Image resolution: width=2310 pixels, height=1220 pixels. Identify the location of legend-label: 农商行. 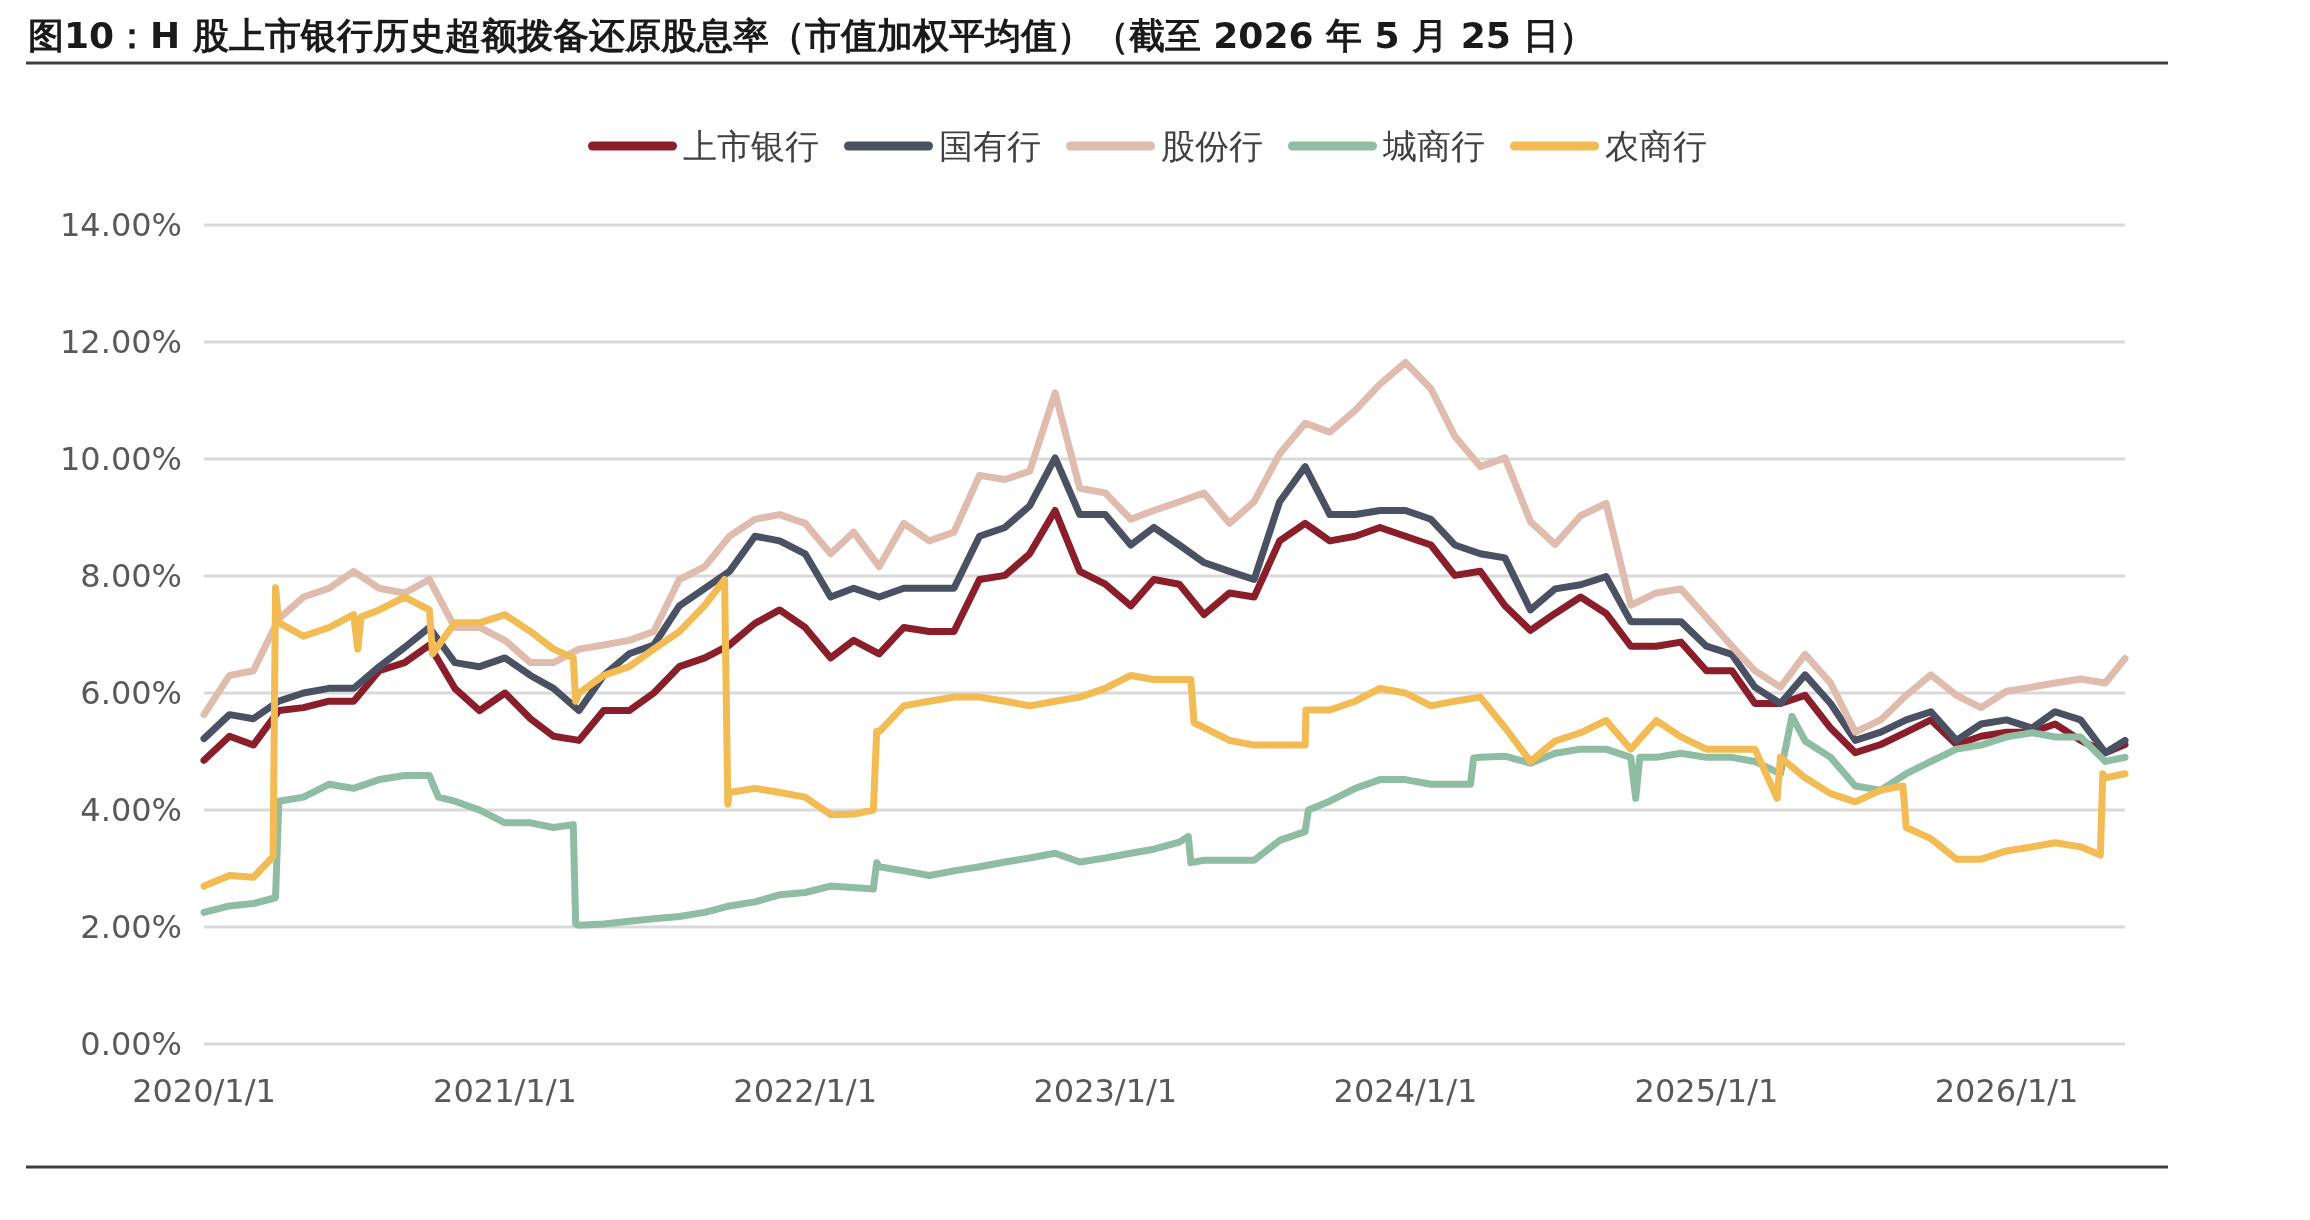
(1655, 145).